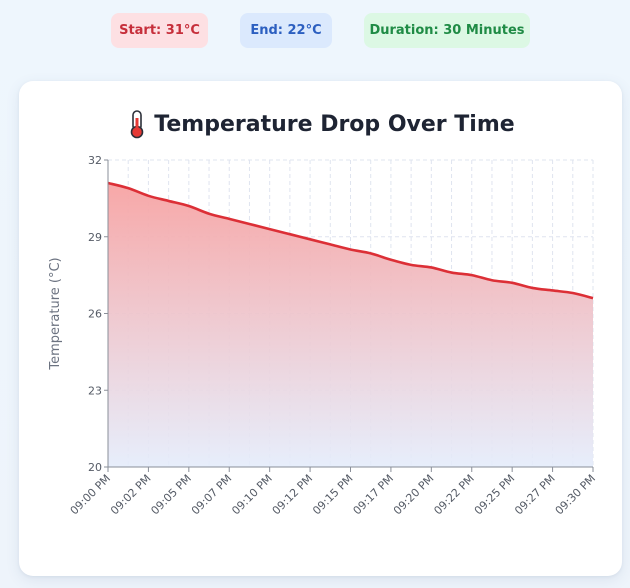  What do you see at coordinates (211, 494) in the screenshot?
I see `x-tick-label: 09:07 PM` at bounding box center [211, 494].